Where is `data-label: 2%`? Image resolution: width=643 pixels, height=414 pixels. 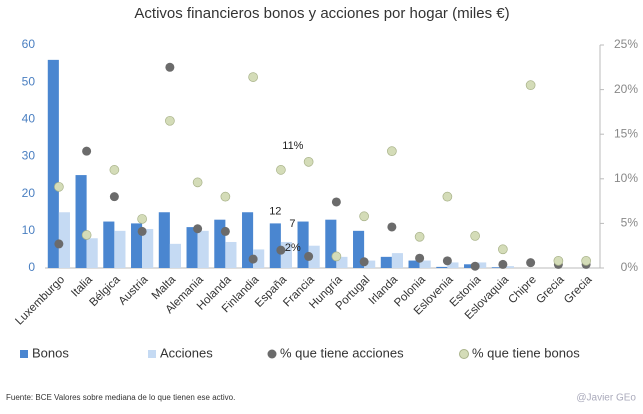 data-label: 2% is located at coordinates (293, 248).